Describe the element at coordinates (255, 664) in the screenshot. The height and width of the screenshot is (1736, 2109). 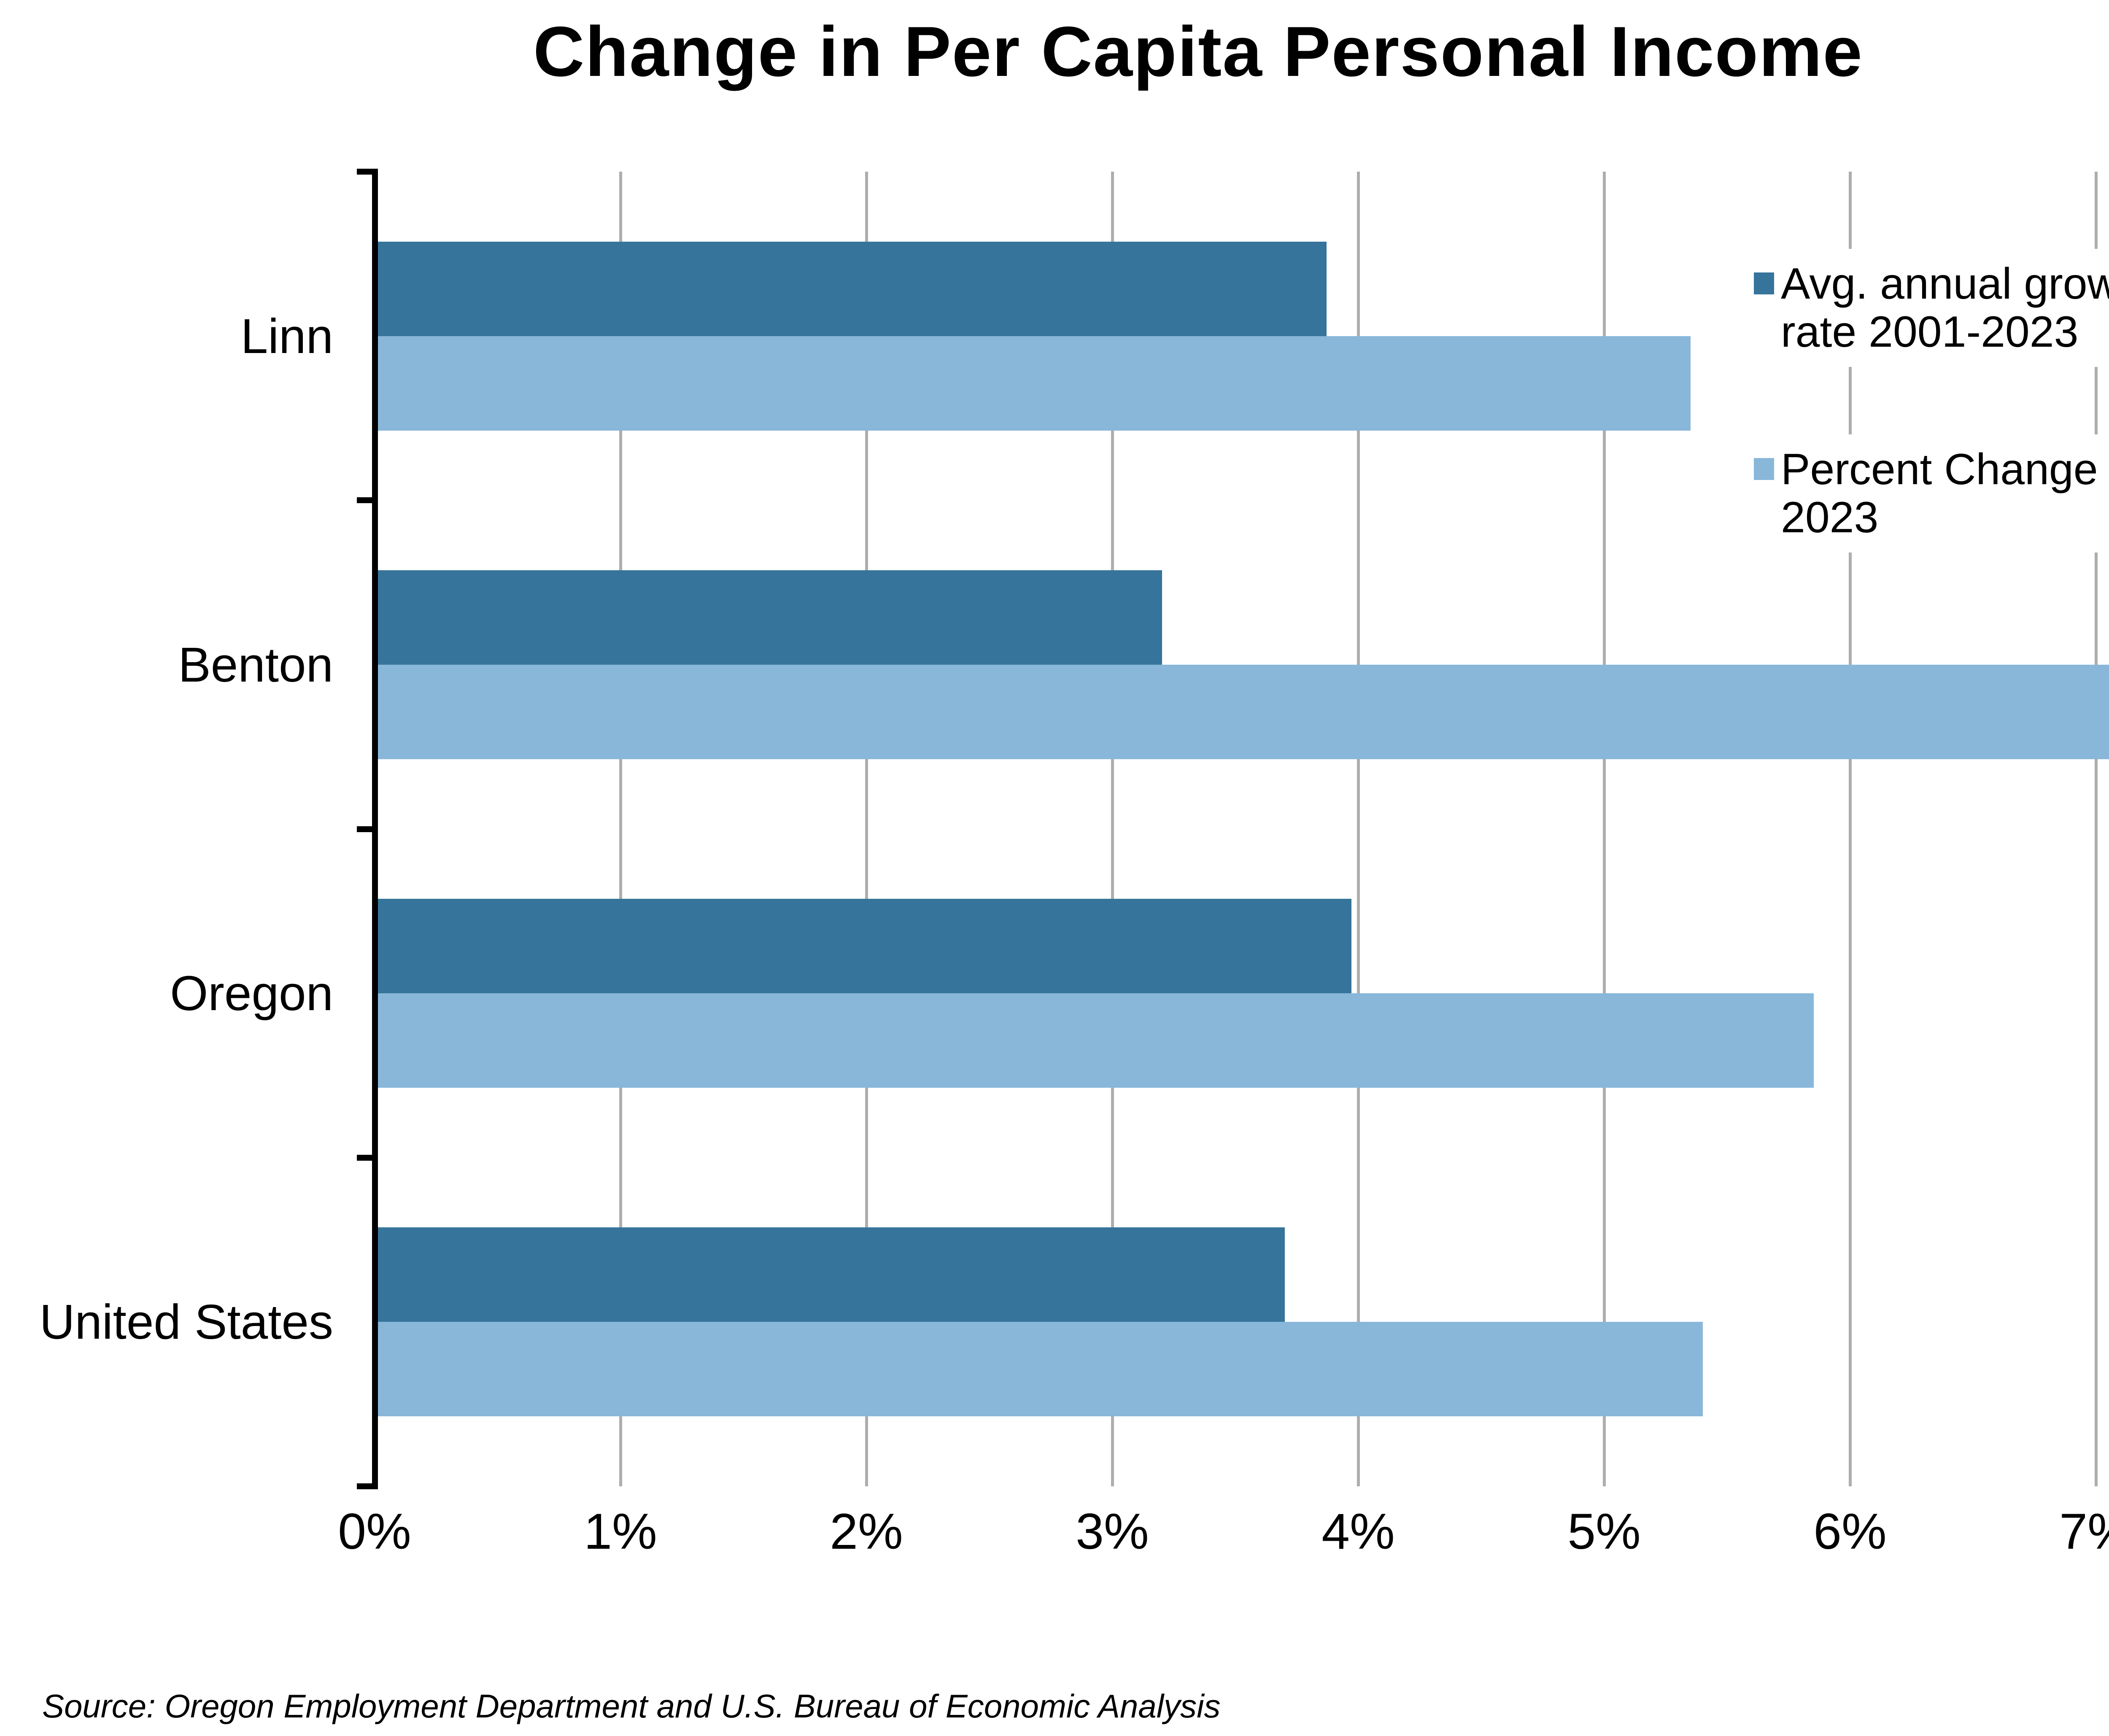
I see `category-label-benton: Benton` at that location.